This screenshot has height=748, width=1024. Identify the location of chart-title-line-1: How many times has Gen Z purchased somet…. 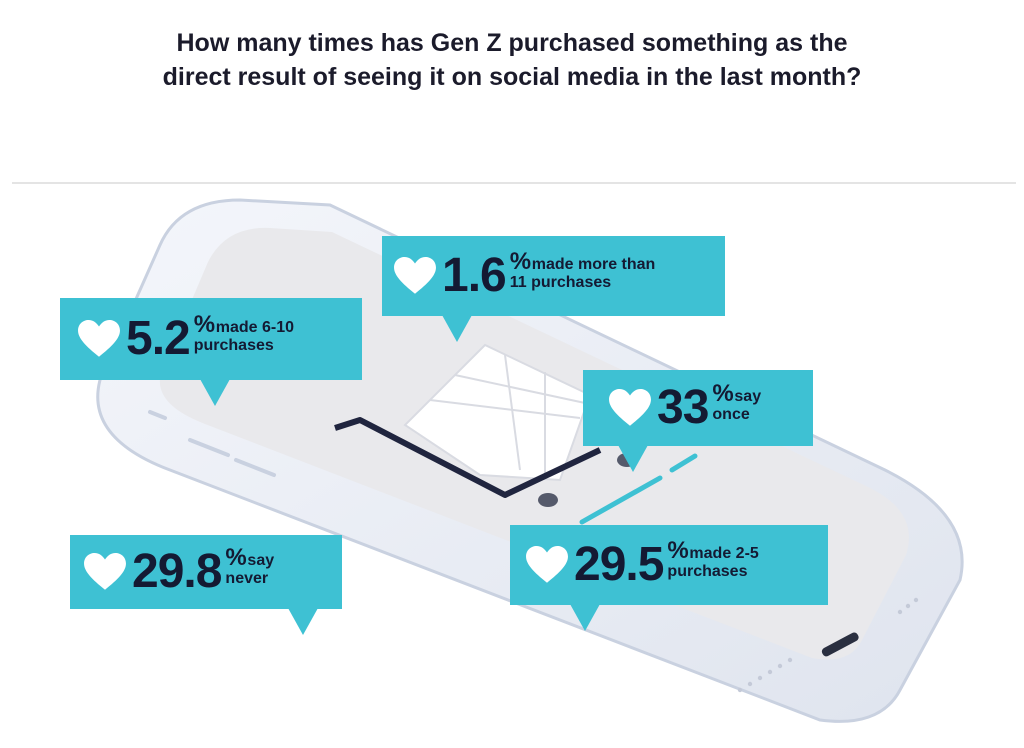
(512, 43).